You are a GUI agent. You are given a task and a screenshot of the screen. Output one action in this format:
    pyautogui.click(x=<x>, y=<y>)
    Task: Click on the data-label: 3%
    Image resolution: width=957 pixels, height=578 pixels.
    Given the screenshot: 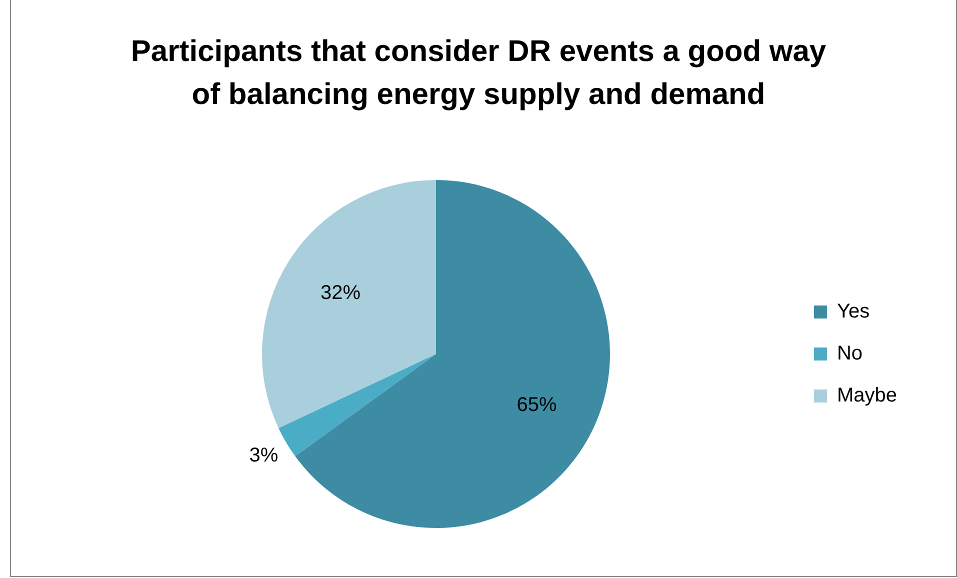 What is the action you would take?
    pyautogui.click(x=263, y=455)
    